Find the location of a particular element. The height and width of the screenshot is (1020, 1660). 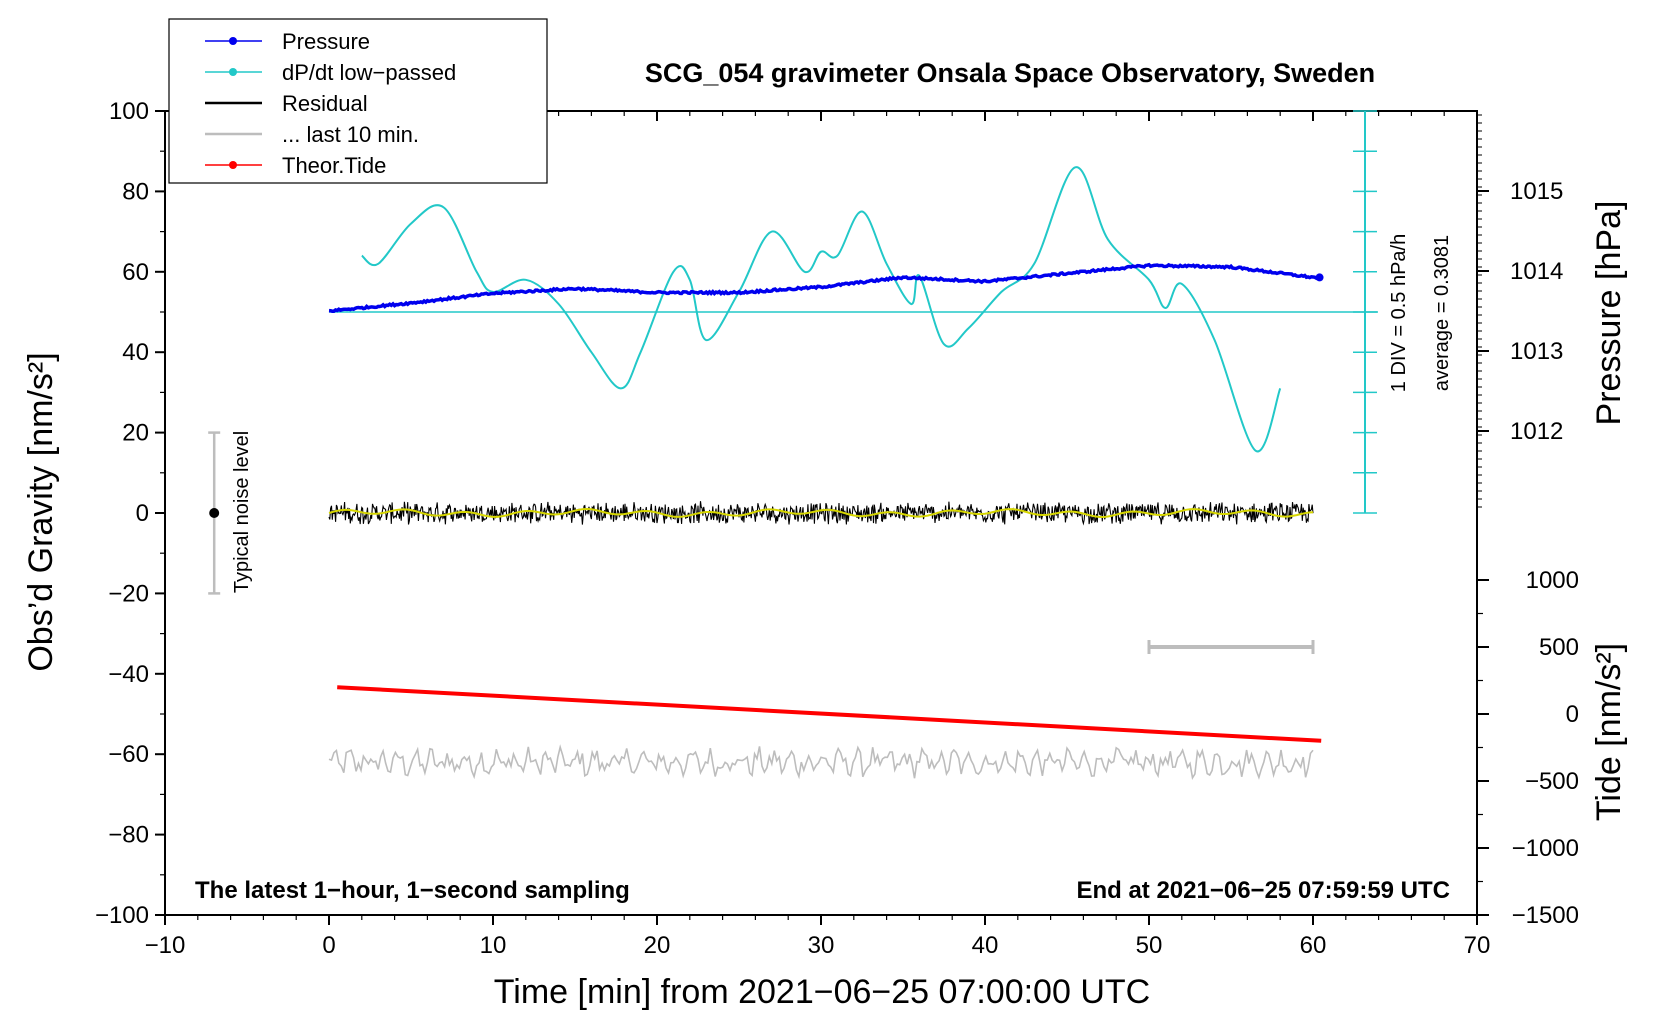

x-tick-label: 0 is located at coordinates (328, 945).